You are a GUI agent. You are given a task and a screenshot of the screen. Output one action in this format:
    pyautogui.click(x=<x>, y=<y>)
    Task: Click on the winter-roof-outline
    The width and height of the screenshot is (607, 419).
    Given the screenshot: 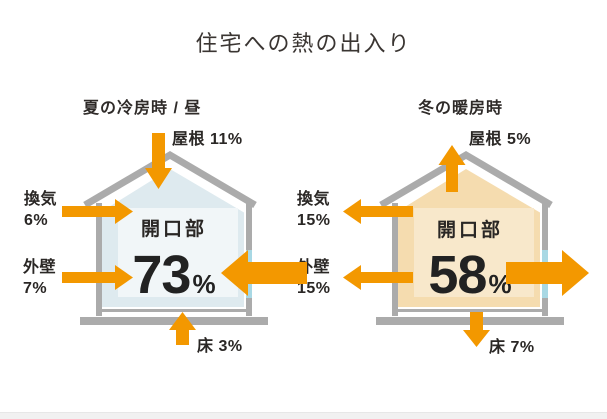 What is the action you would take?
    pyautogui.click(x=466, y=179)
    